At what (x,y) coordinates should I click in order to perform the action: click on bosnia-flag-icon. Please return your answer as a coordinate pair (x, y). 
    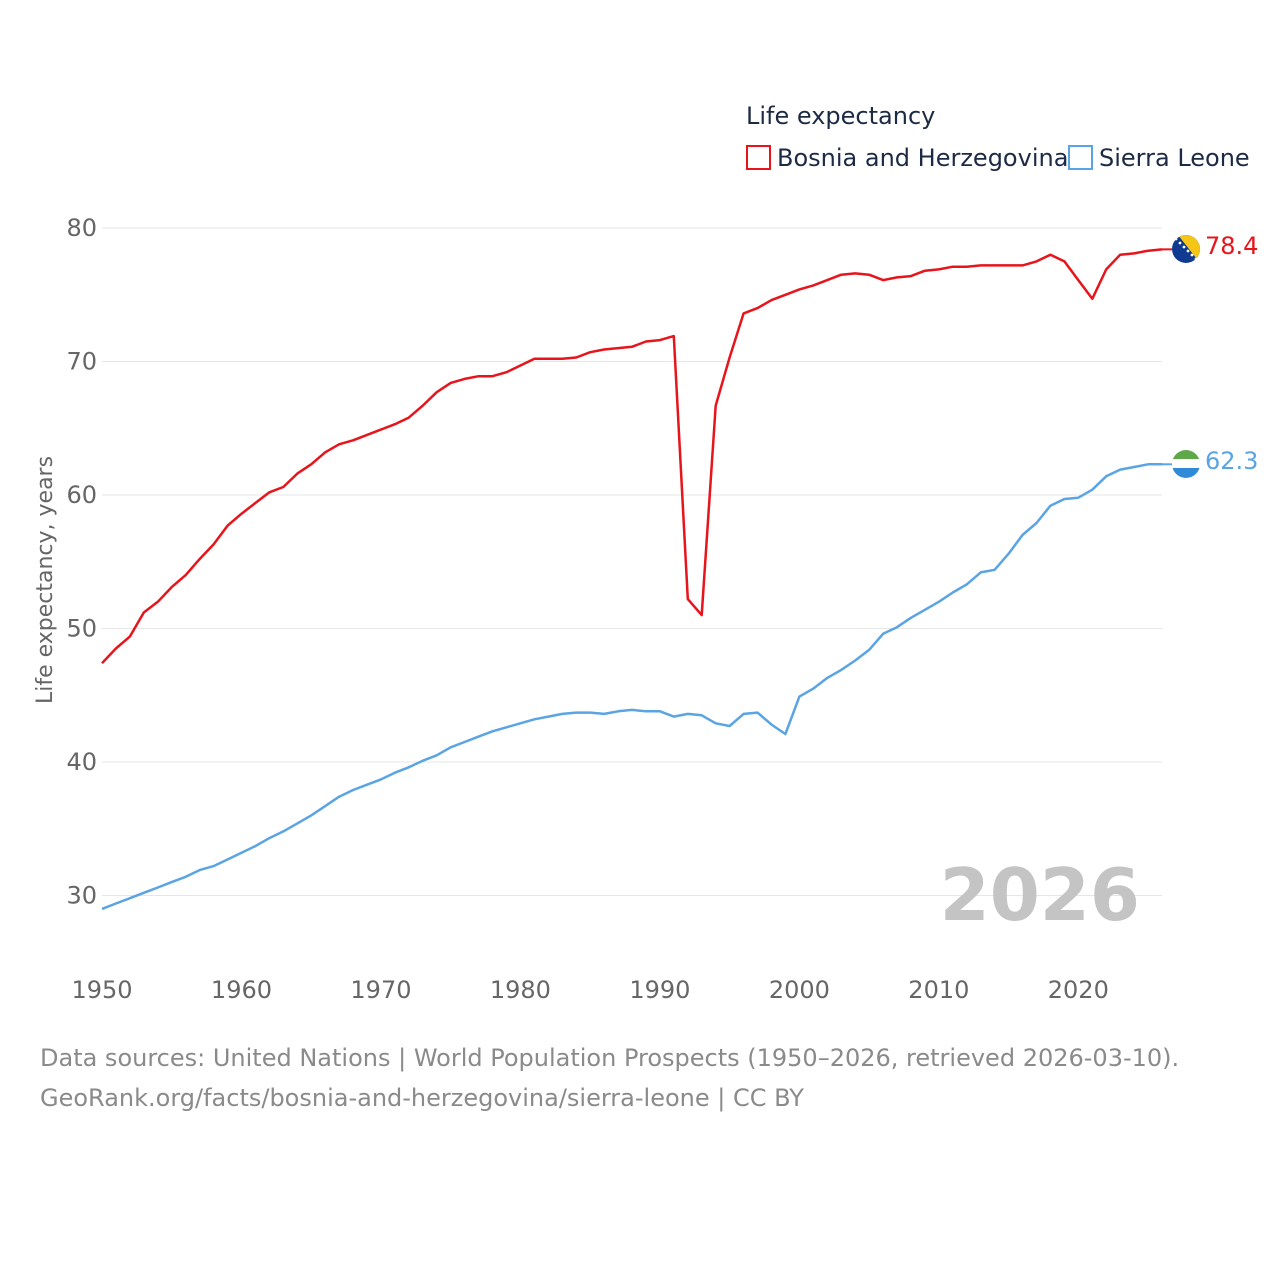
    Looking at the image, I should click on (1186, 249).